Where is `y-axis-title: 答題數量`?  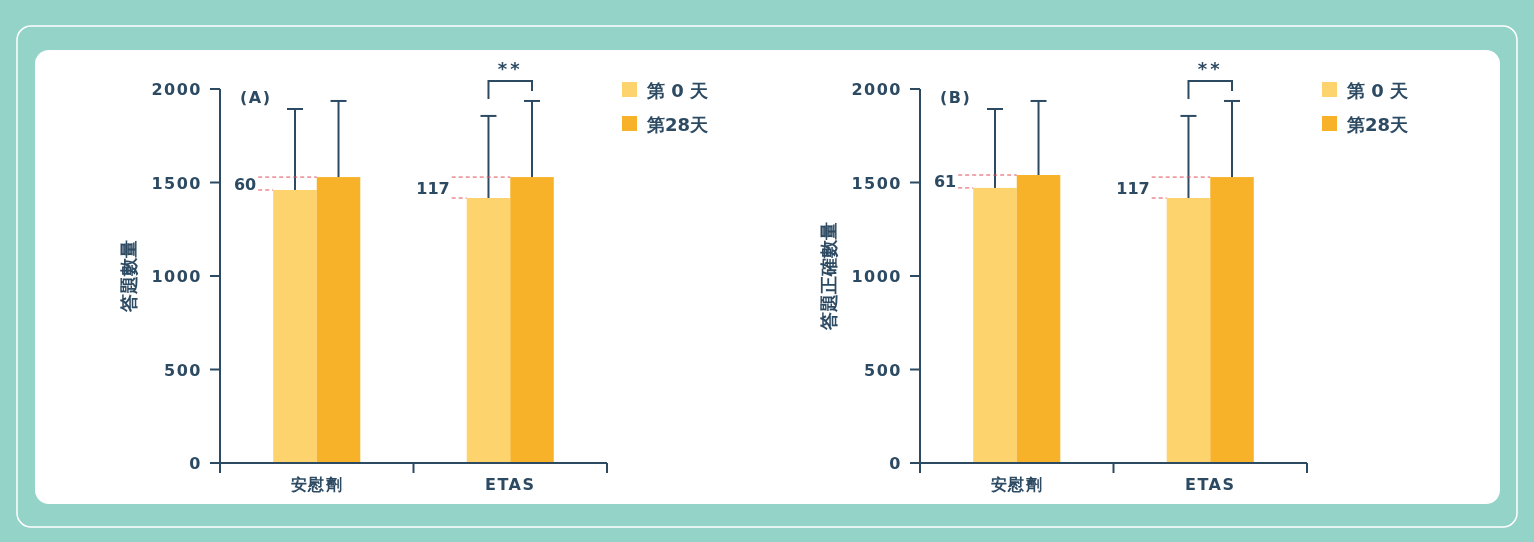 y-axis-title: 答題數量 is located at coordinates (128, 276).